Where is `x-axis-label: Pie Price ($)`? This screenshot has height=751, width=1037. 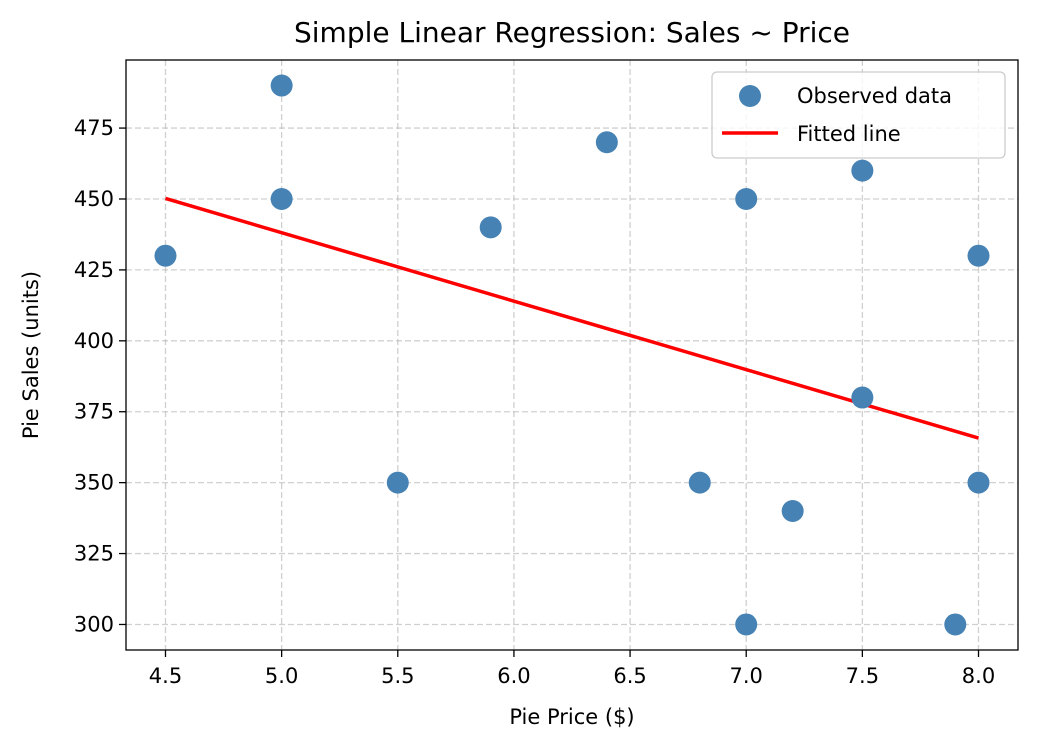 x-axis-label: Pie Price ($) is located at coordinates (571, 717).